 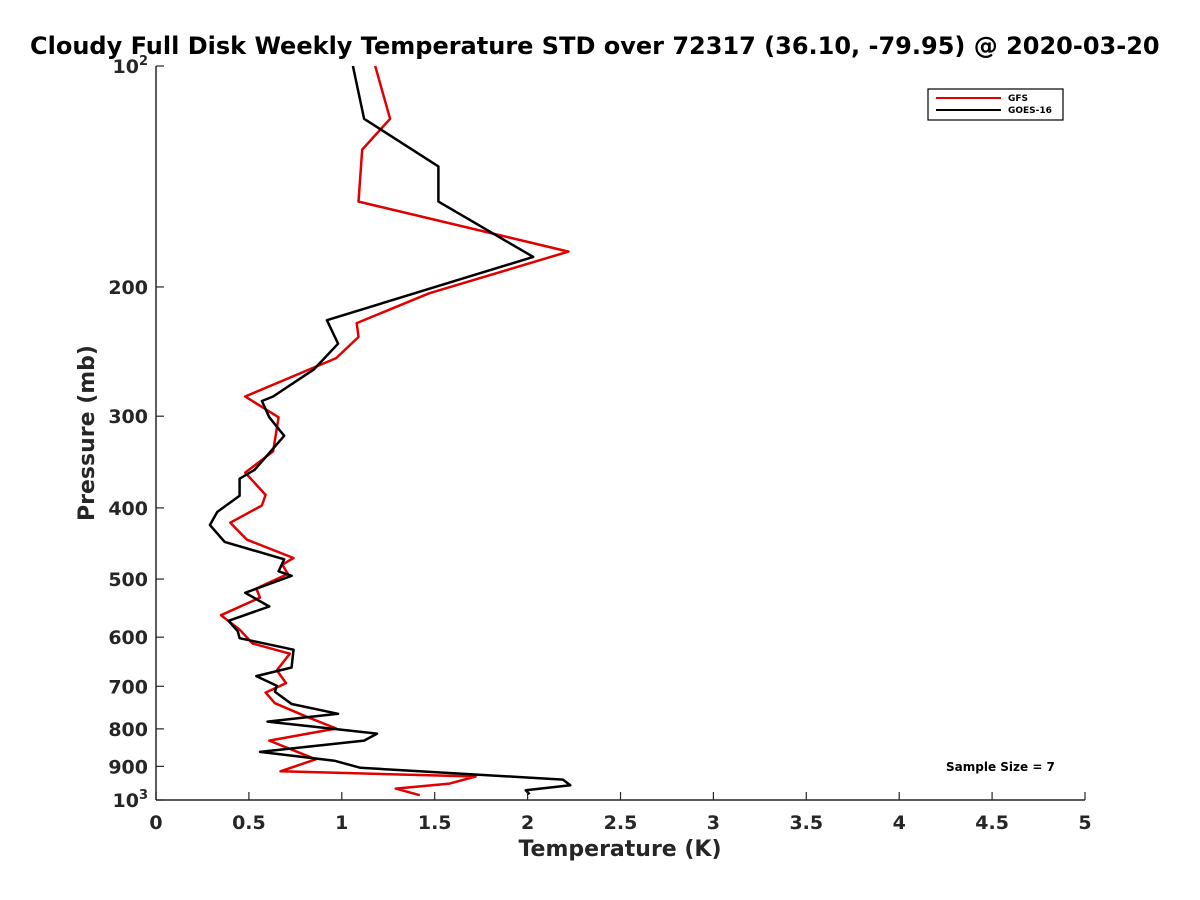 I want to click on legend: GFS GOES-16, so click(x=995, y=104).